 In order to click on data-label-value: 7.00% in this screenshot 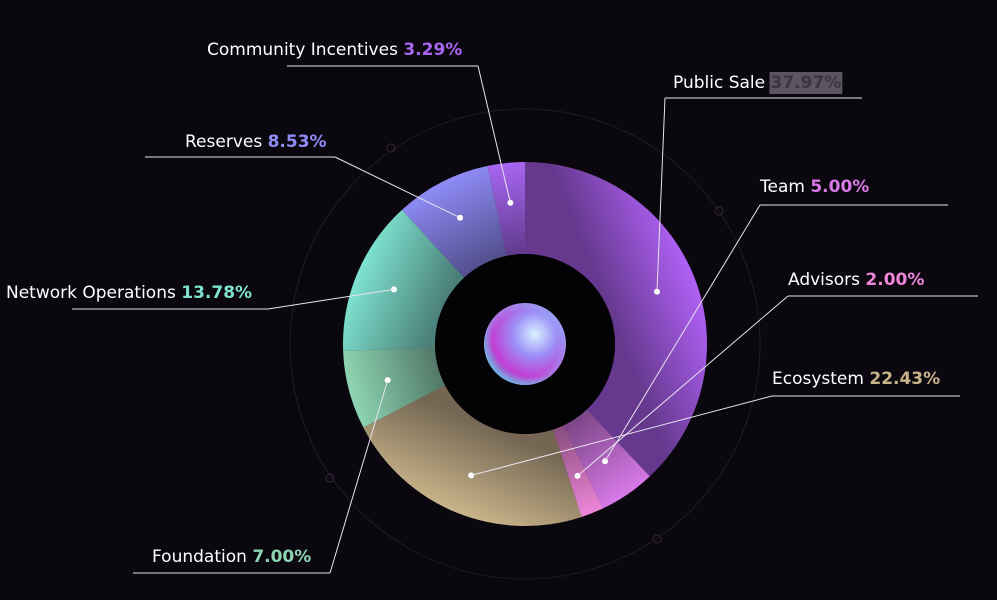, I will do `click(281, 557)`.